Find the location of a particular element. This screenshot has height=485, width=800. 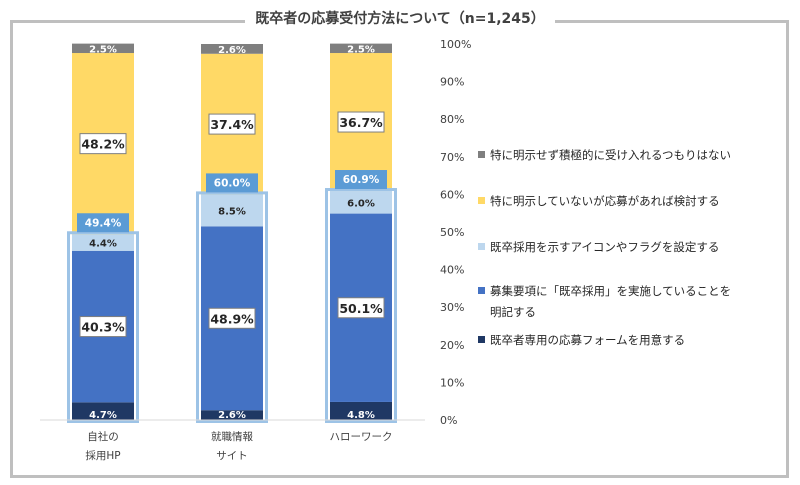

legend-line: 特に明示していないが応募があれば検討する is located at coordinates (633, 201).